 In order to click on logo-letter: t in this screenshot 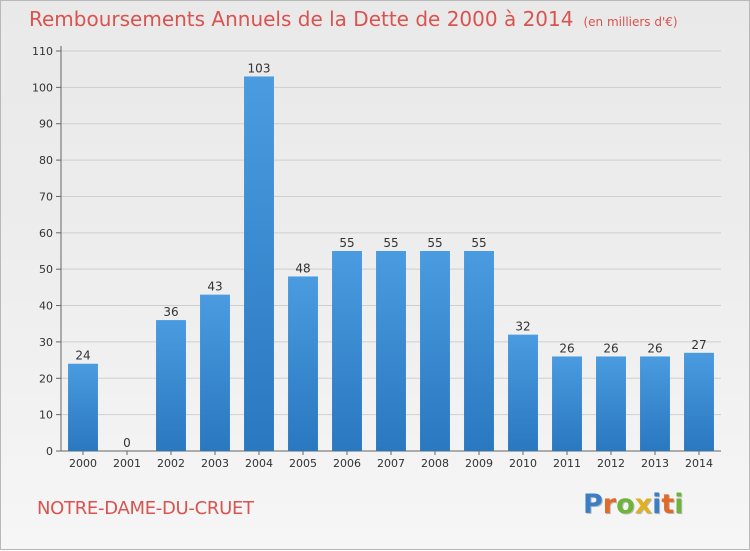, I will do `click(668, 504)`.